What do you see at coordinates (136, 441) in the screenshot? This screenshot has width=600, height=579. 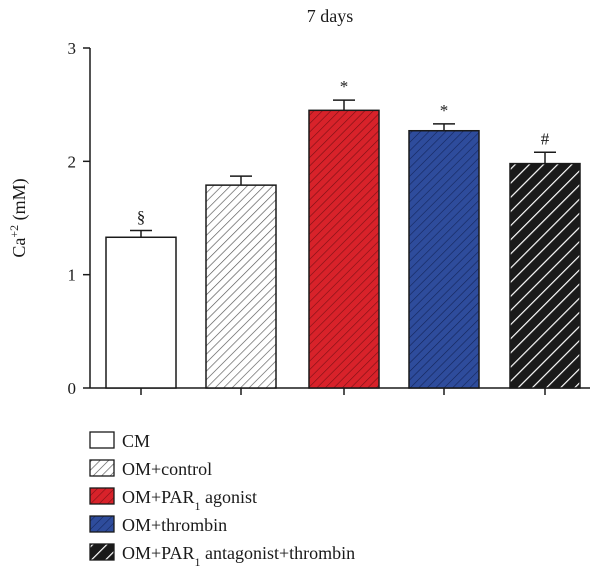 I see `legend-label: CM` at bounding box center [136, 441].